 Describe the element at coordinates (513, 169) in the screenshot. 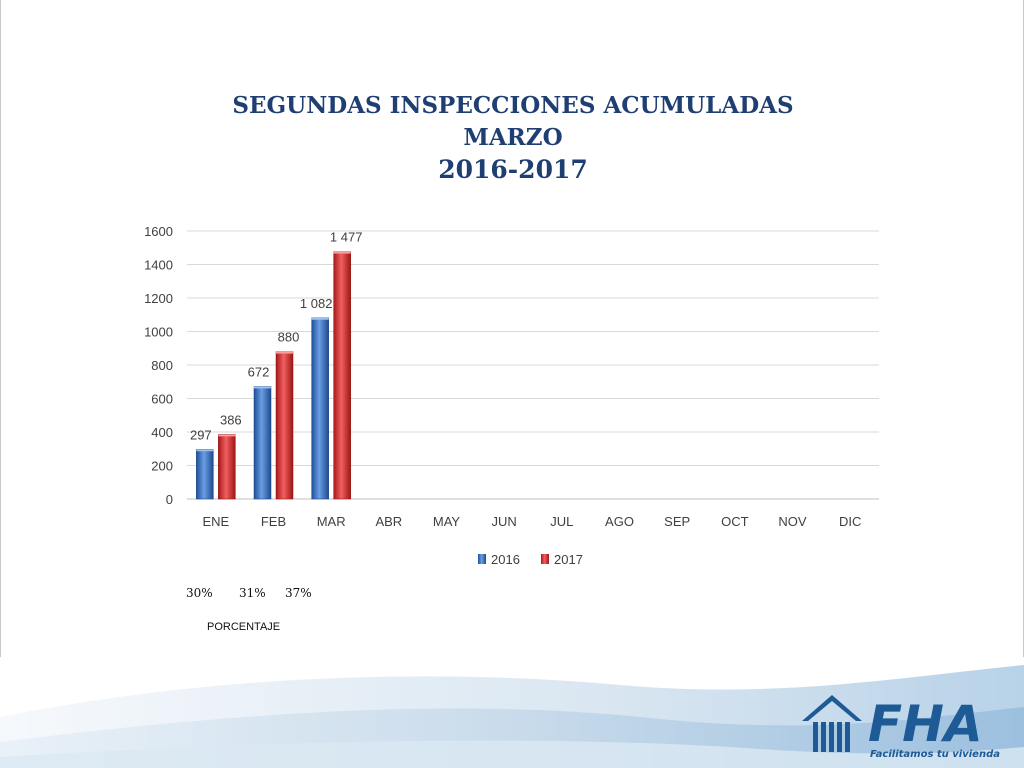

I see `chart-subtitle-years: 2016-2017` at that location.